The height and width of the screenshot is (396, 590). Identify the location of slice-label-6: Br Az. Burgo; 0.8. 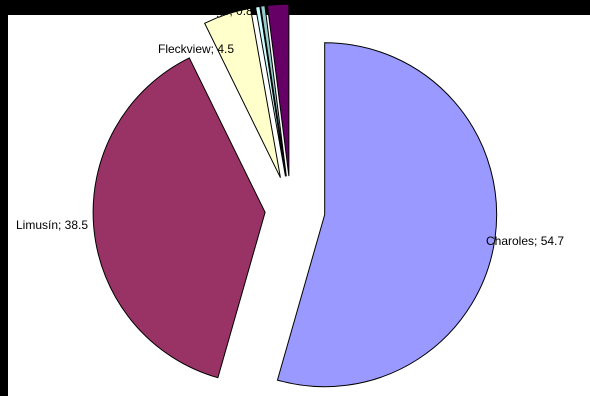
(207, 11).